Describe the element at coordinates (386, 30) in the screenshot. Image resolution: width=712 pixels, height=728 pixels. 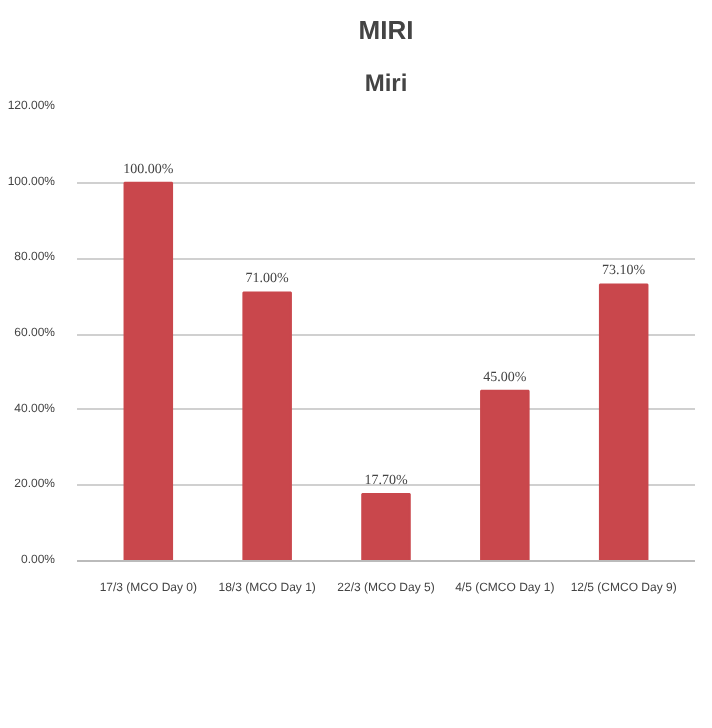
I see `chart-title: MIRI` at that location.